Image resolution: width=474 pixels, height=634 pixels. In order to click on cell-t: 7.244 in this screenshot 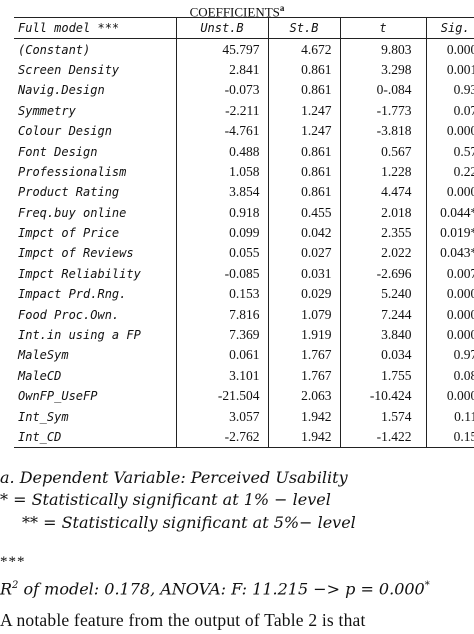, I will do `click(382, 314)`.